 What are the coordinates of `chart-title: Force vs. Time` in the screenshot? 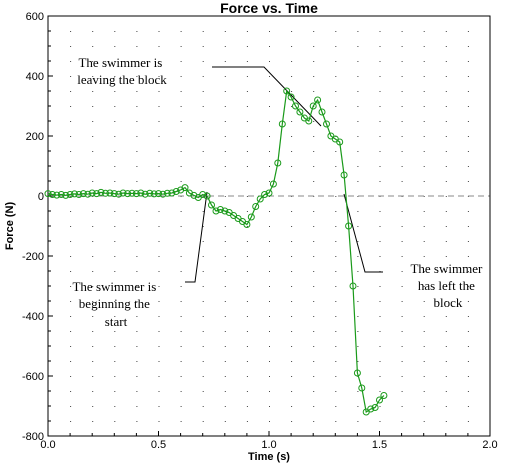 It's located at (269, 8).